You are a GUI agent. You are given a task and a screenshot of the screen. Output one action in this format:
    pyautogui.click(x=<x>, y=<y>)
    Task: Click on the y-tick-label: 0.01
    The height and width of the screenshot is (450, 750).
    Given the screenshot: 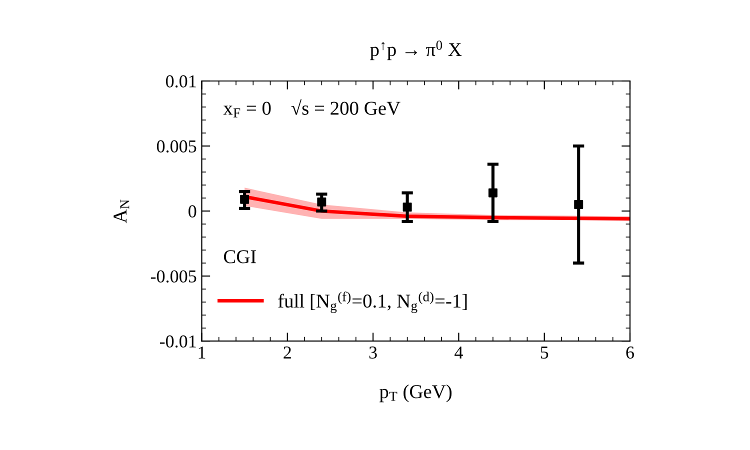 What is the action you would take?
    pyautogui.click(x=181, y=81)
    